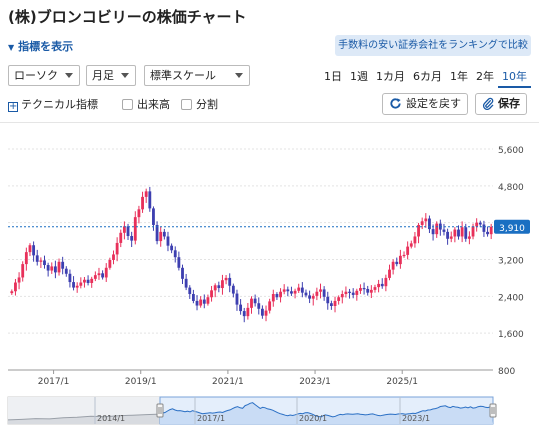  I want to click on tab-period-10y: 10年, so click(514, 77).